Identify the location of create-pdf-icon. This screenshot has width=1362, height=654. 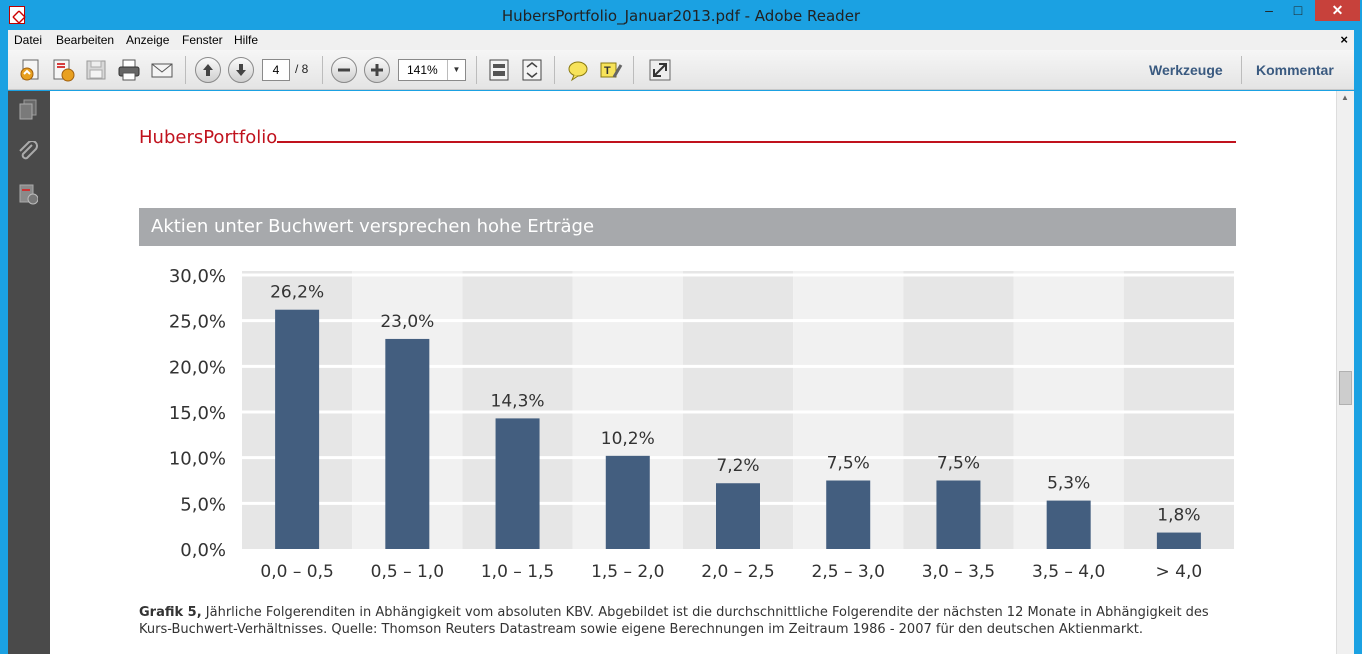
(31, 70).